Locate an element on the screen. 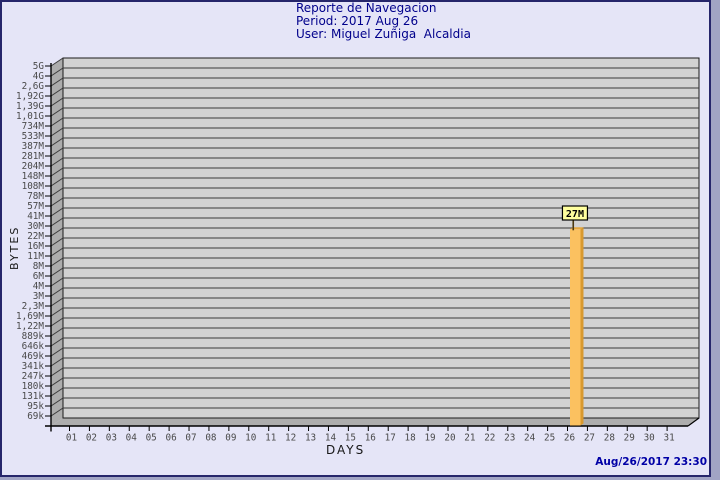 Image resolution: width=720 pixels, height=480 pixels. y-tick-label: 8M is located at coordinates (39, 266).